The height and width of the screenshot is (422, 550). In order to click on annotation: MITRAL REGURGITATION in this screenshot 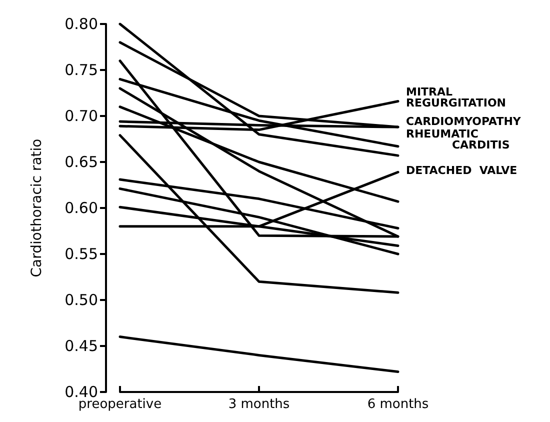, I will do `click(456, 98)`.